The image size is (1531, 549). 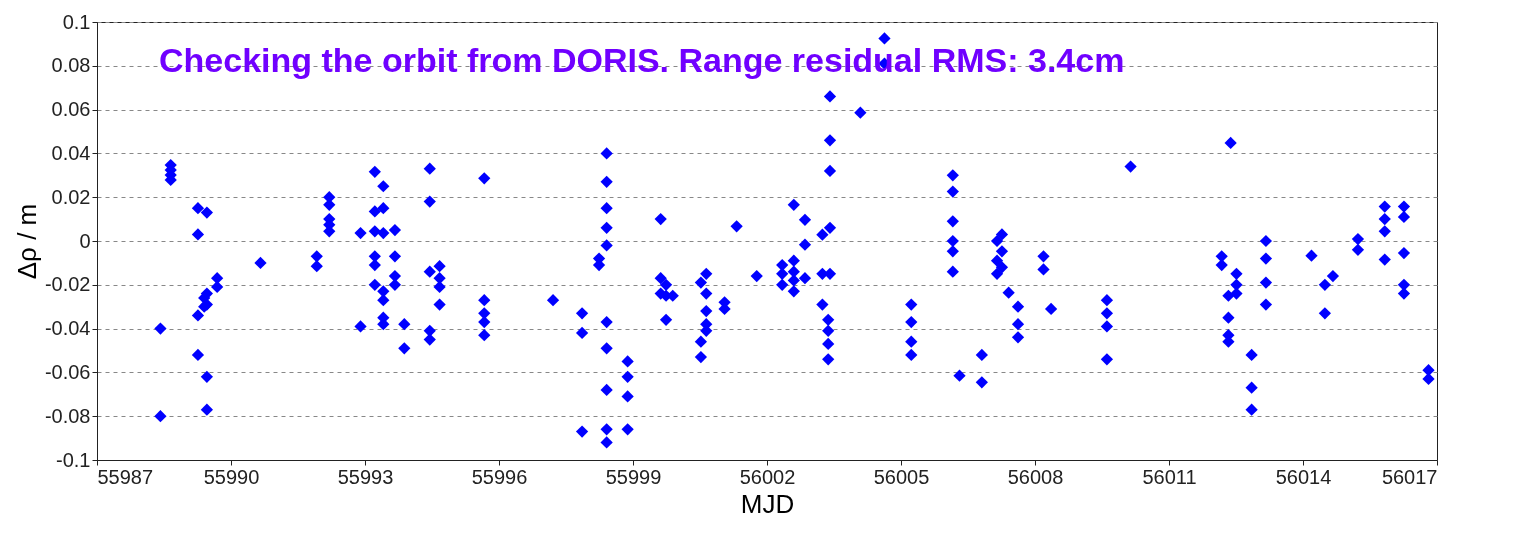 What do you see at coordinates (67, 328) in the screenshot?
I see `y-tick-label: -0.04` at bounding box center [67, 328].